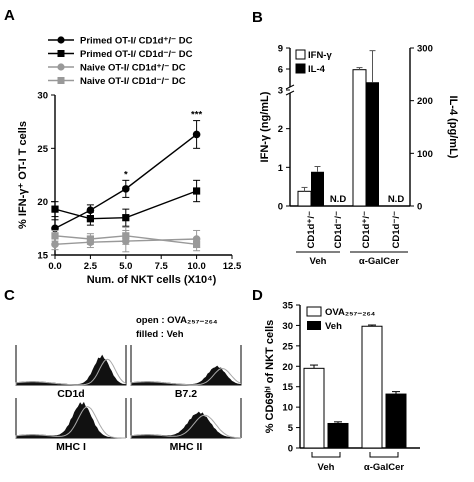  I want to click on significance-marker: *, so click(126, 174).